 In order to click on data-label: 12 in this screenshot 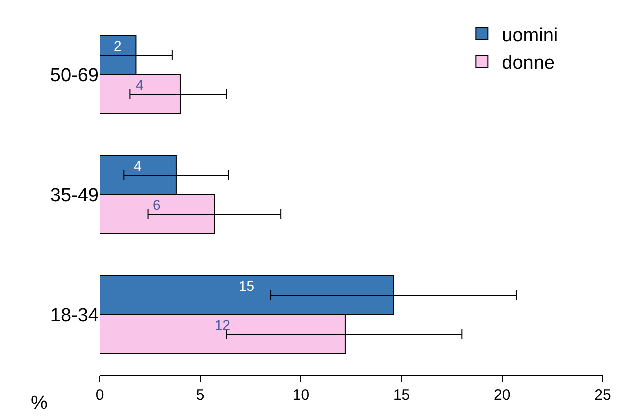, I will do `click(223, 325)`.